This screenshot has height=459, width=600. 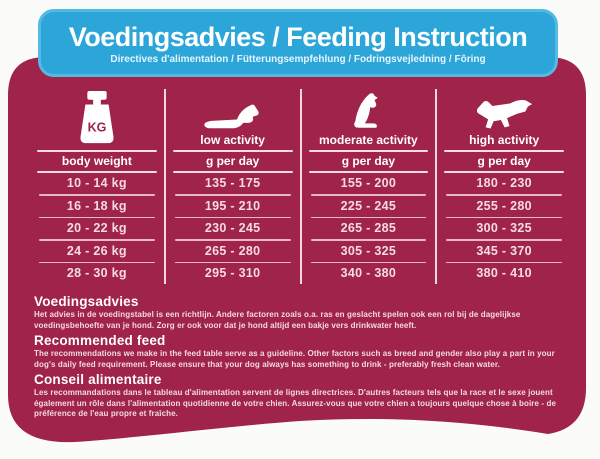 I want to click on kg-icon-label: KG, so click(x=96, y=128).